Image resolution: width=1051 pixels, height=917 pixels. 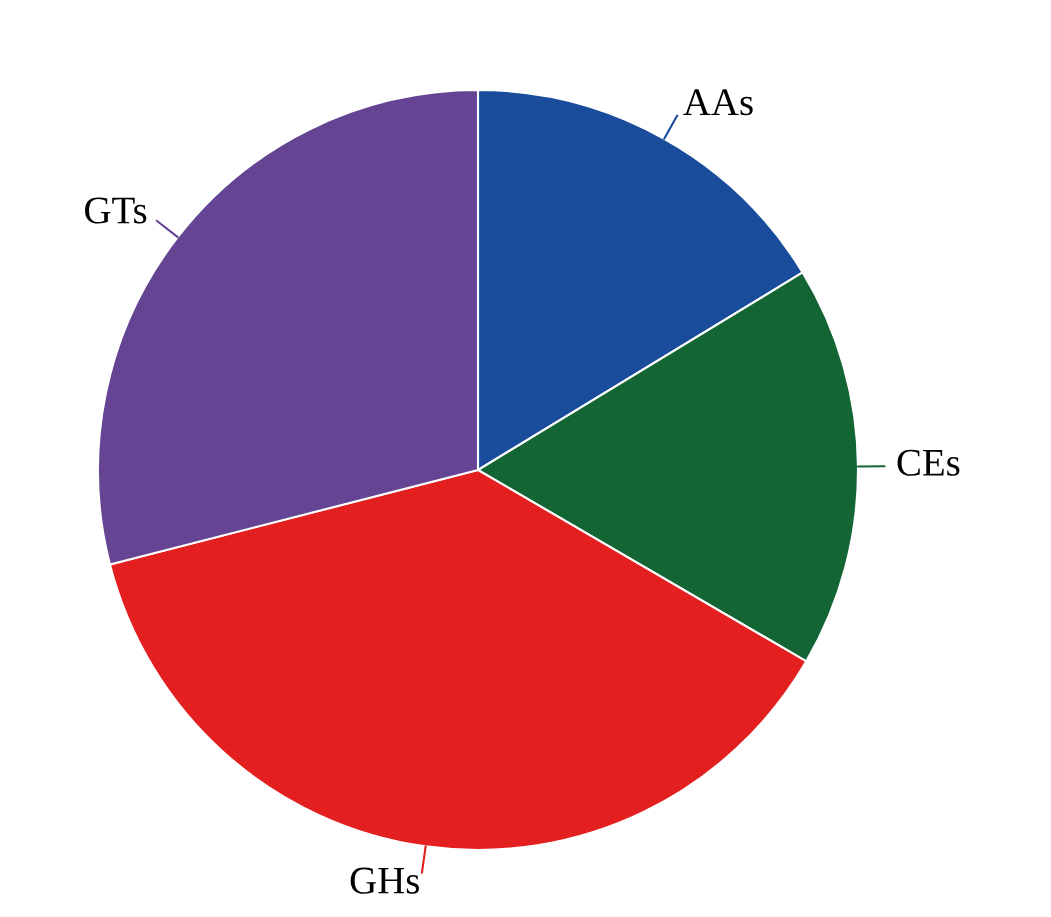 I want to click on slice-label: GTs, so click(x=116, y=210).